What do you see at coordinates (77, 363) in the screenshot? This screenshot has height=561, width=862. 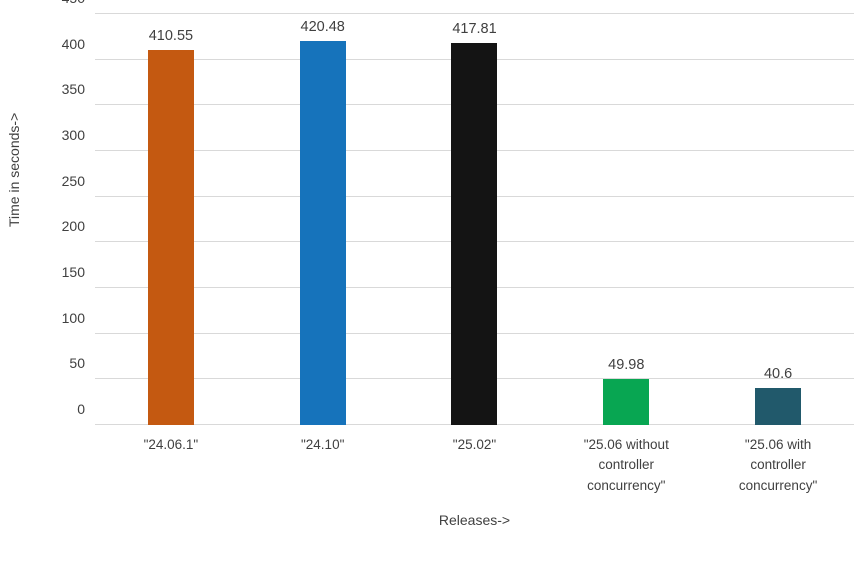 I see `y-tick-label: 50` at bounding box center [77, 363].